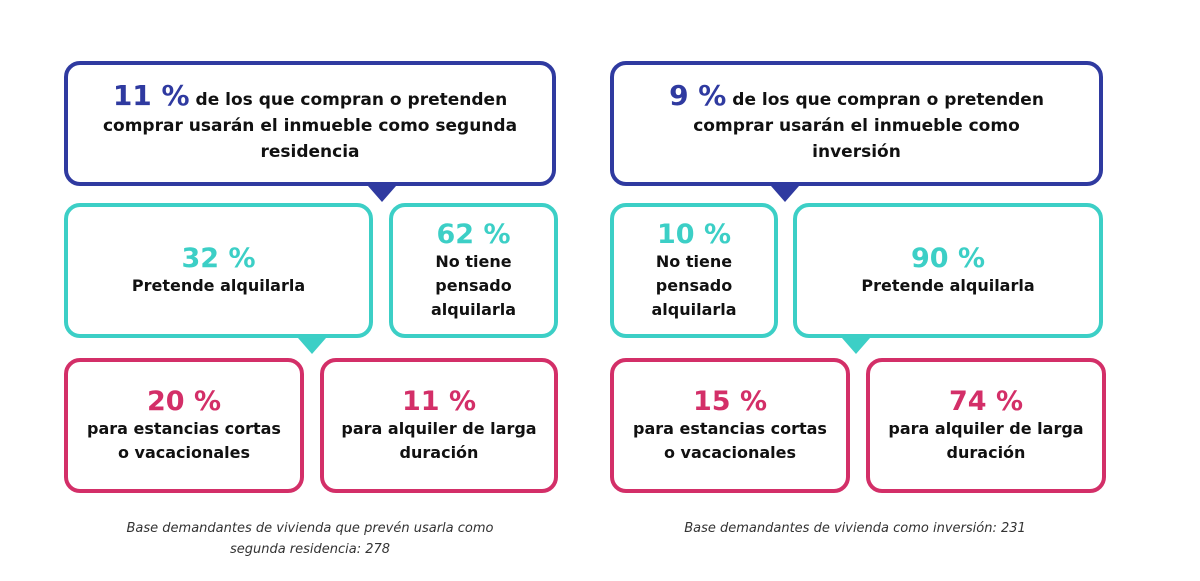  What do you see at coordinates (439, 440) in the screenshot?
I see `left-long-label: para alquiler de larga duración` at bounding box center [439, 440].